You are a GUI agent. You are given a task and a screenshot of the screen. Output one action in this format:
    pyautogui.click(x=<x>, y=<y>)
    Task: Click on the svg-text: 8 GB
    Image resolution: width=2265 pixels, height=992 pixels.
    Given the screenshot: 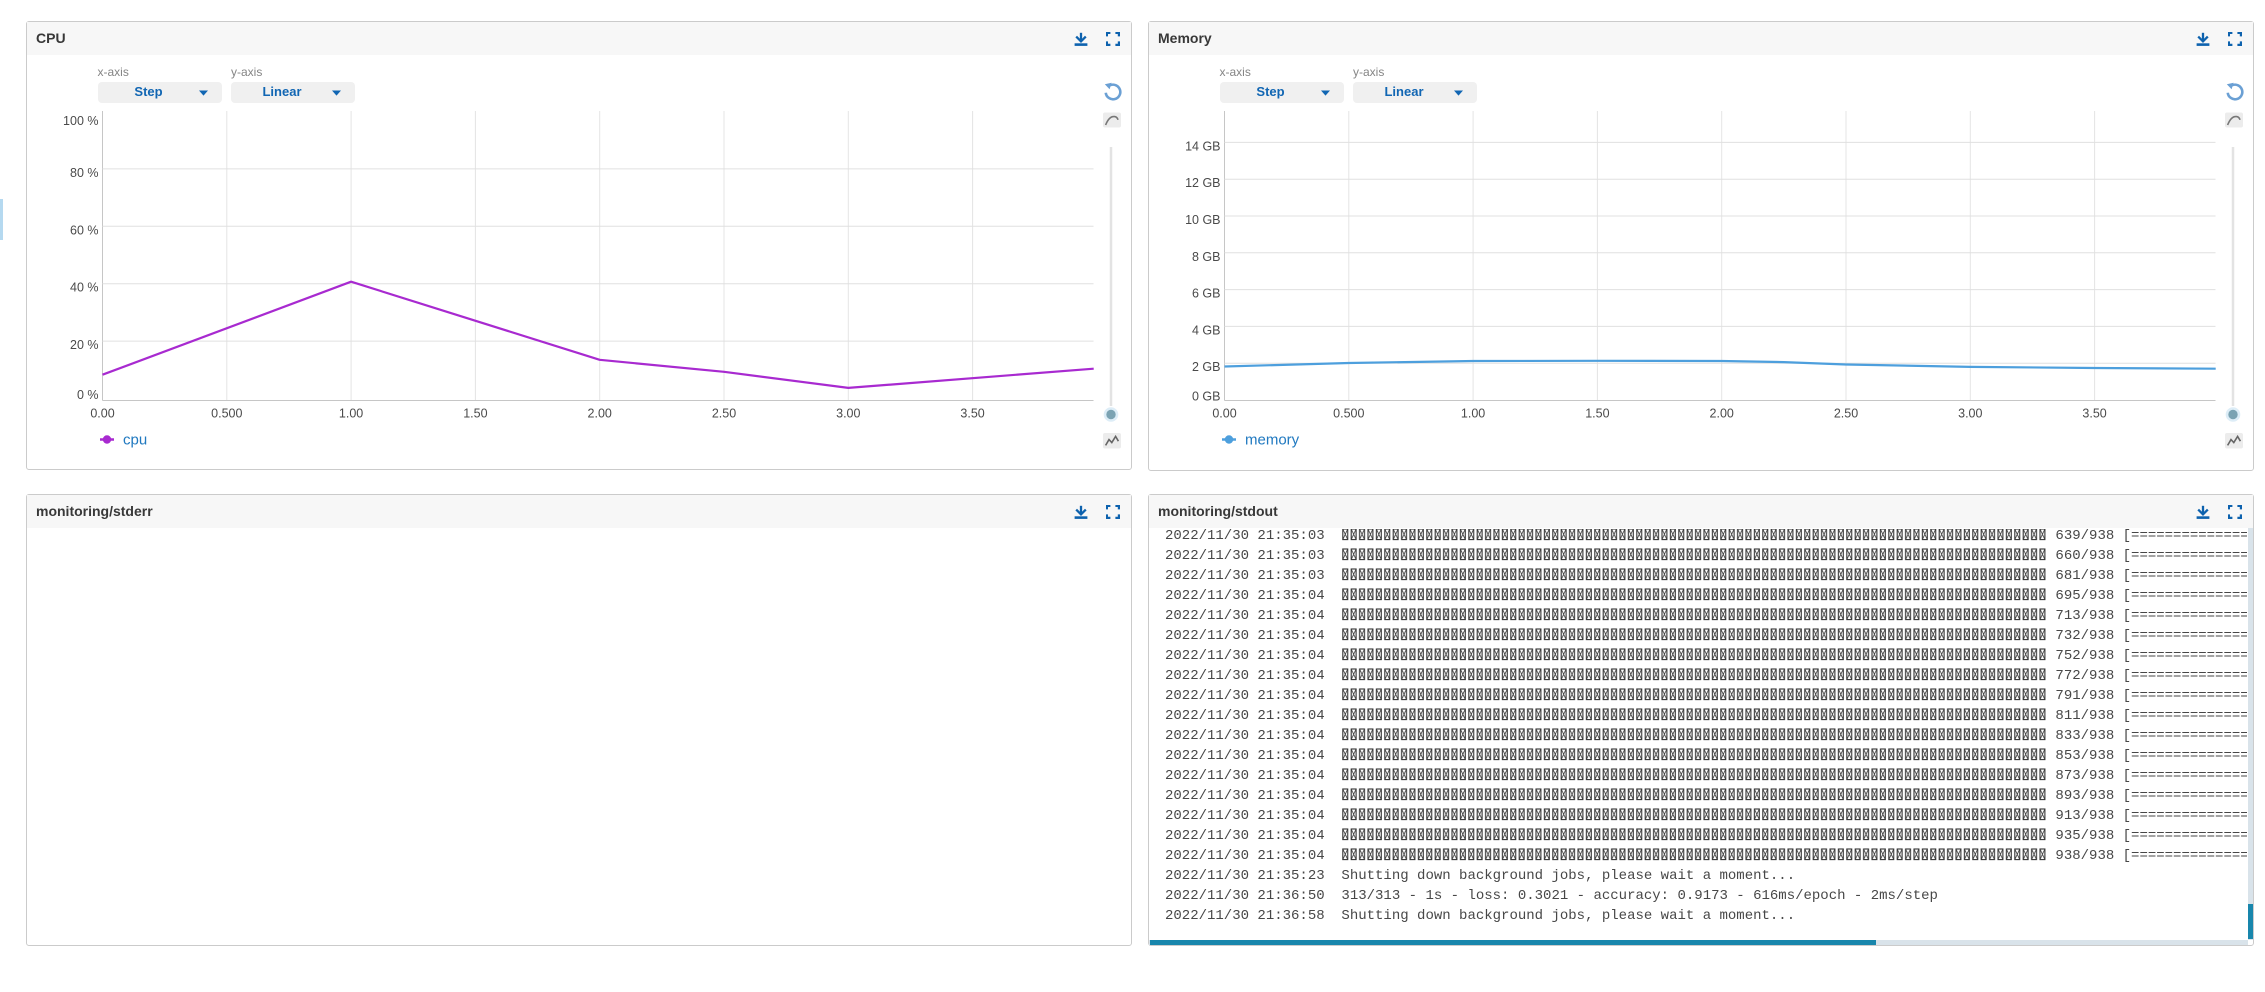 What is the action you would take?
    pyautogui.click(x=1206, y=257)
    